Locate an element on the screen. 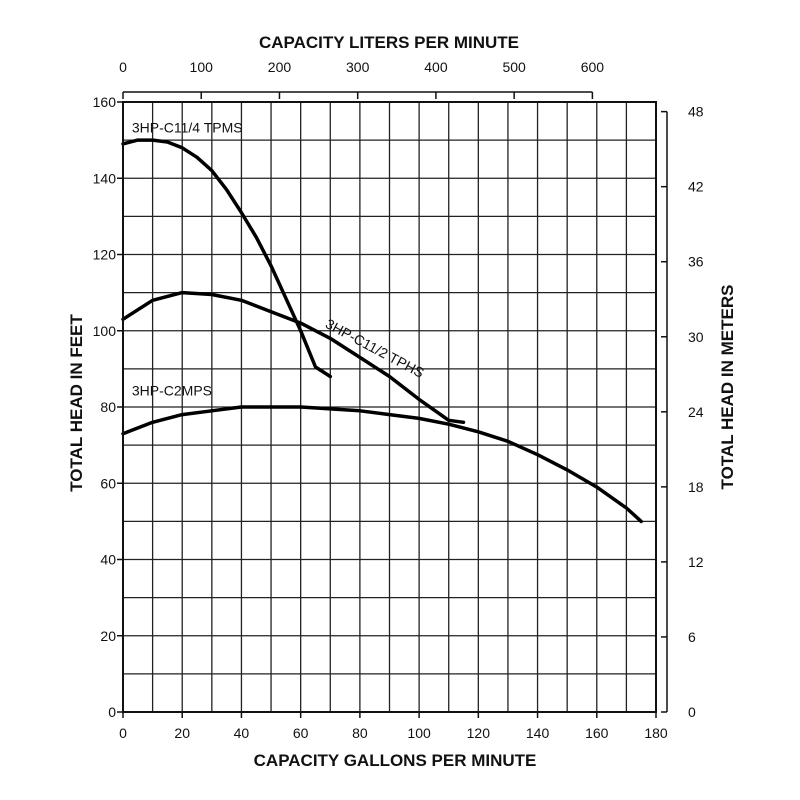 The height and width of the screenshot is (800, 800). x2-tick-label: 100 is located at coordinates (202, 67).